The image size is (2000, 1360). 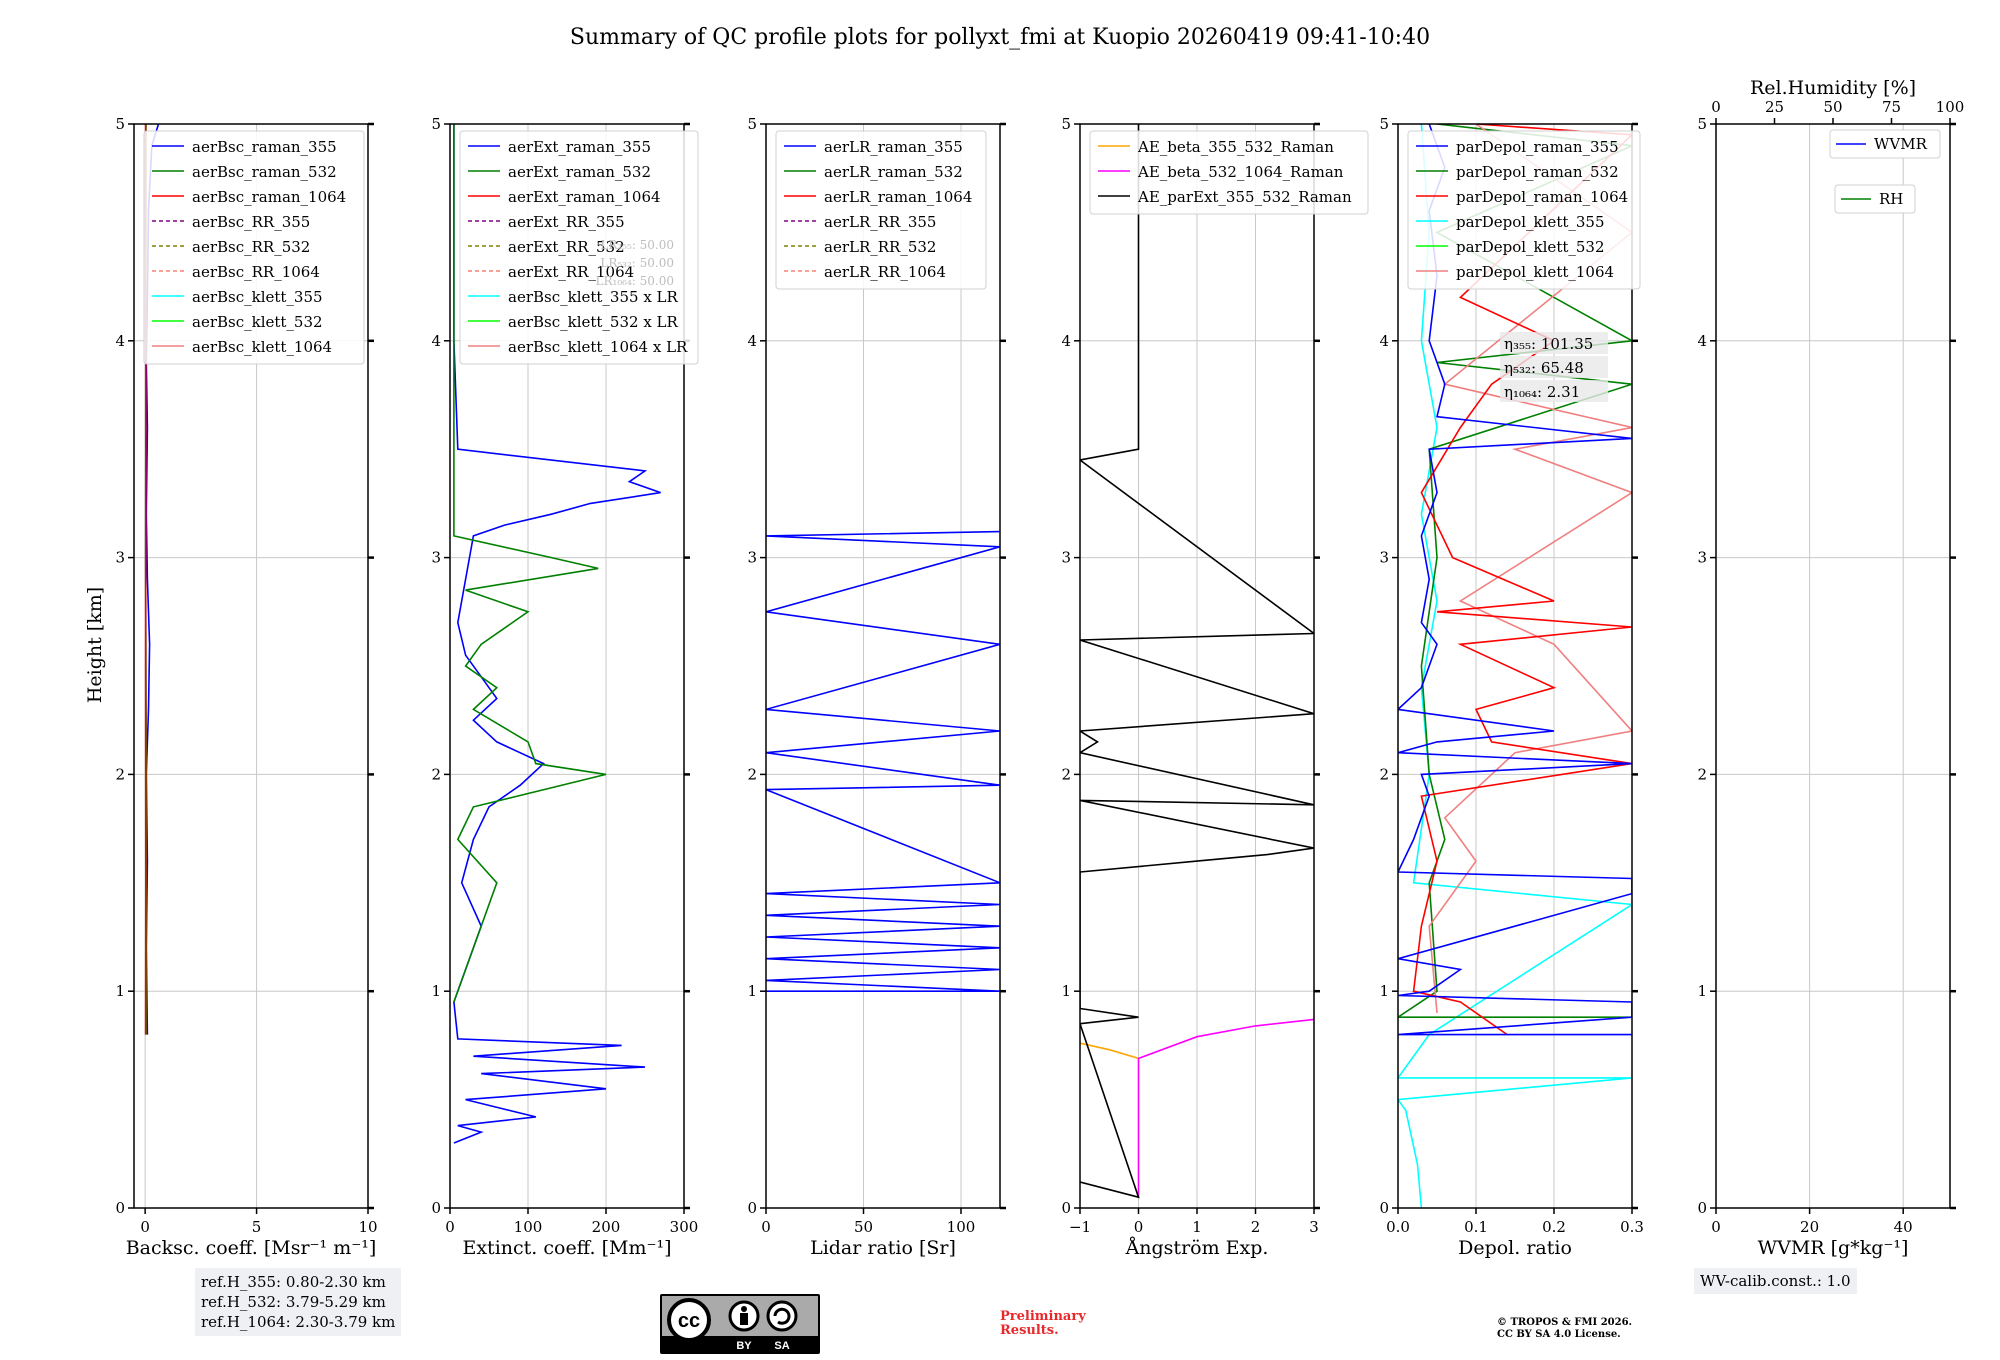 What do you see at coordinates (1832, 107) in the screenshot?
I see `top-x-tick-label: 50` at bounding box center [1832, 107].